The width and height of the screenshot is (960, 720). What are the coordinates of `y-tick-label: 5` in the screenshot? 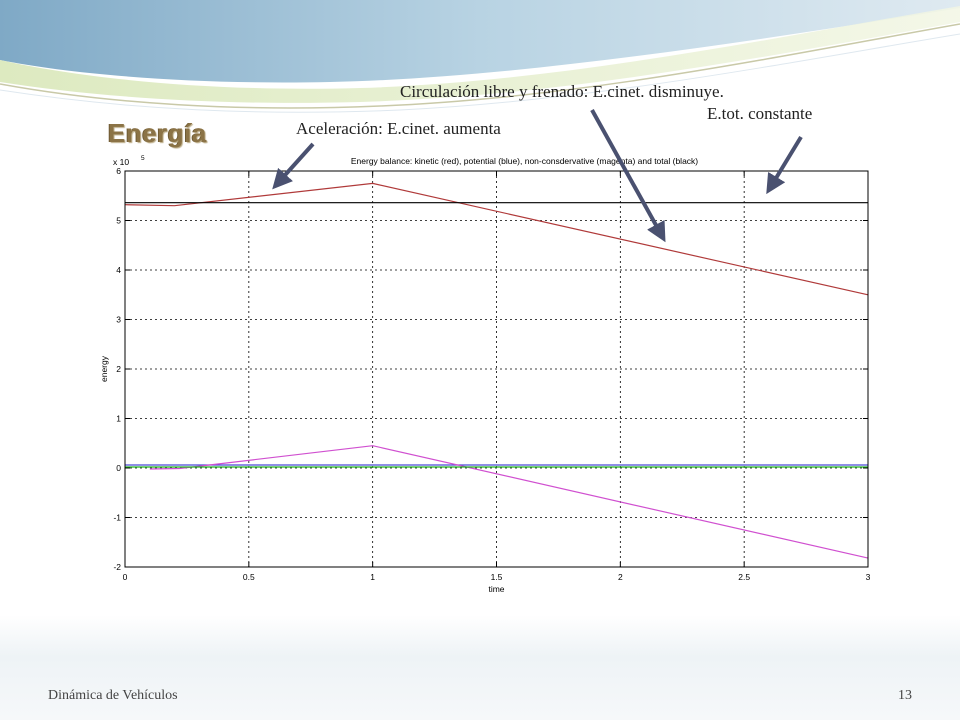 It's located at (118, 221).